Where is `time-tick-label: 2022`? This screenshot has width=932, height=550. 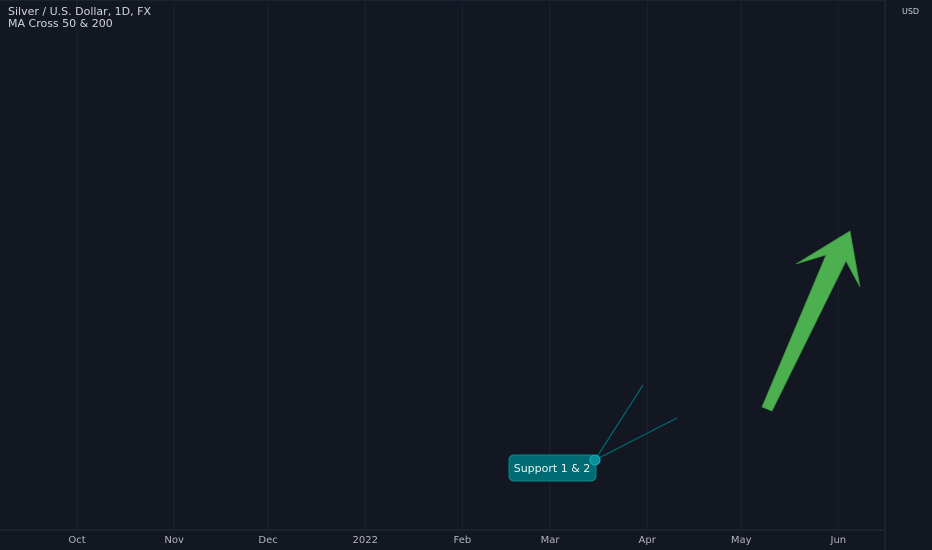 time-tick-label: 2022 is located at coordinates (365, 540).